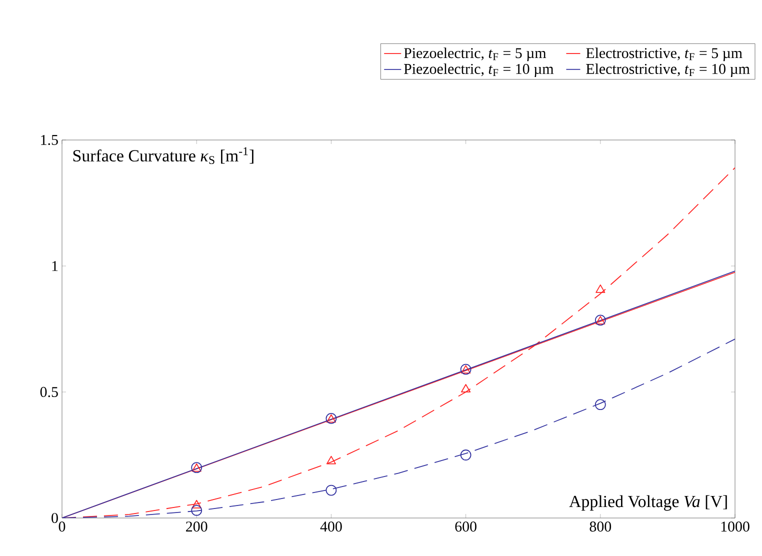 The width and height of the screenshot is (762, 556). I want to click on legend-label: Piezoelectric, t$_{F}$ = 10 µm, so click(479, 70).